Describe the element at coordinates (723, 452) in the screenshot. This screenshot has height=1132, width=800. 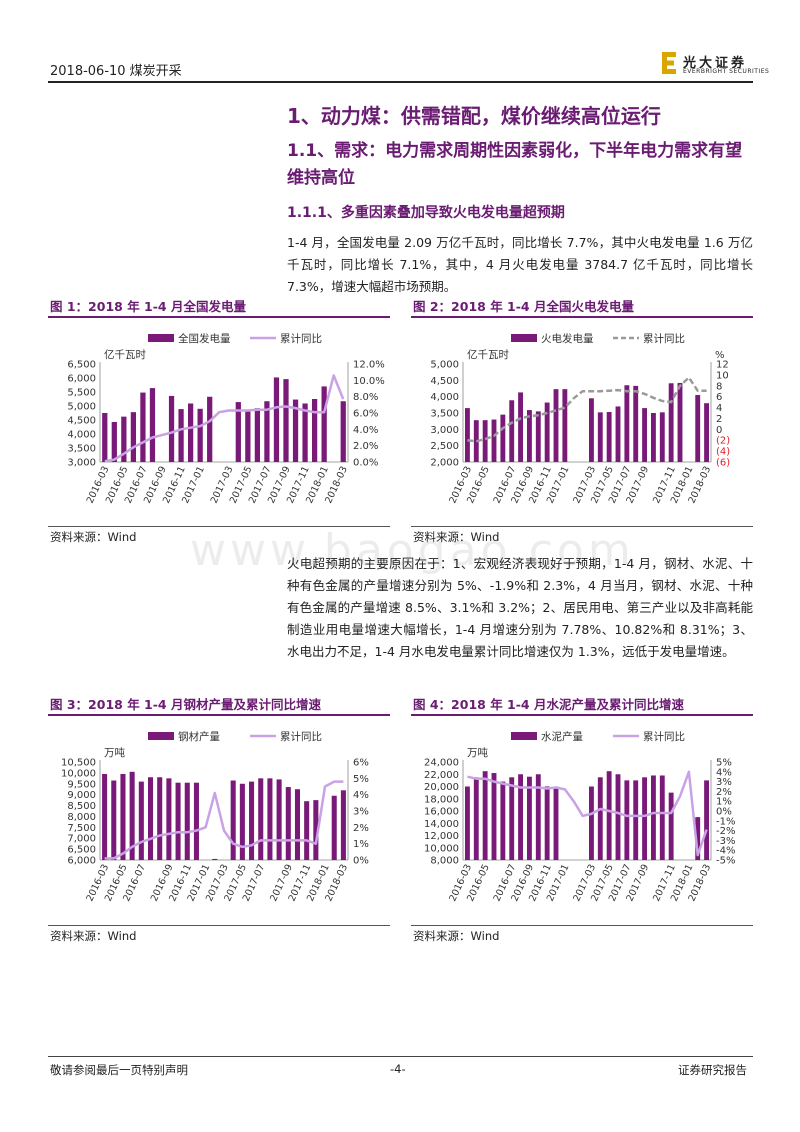
I see `y2-tick-label: (4)` at that location.